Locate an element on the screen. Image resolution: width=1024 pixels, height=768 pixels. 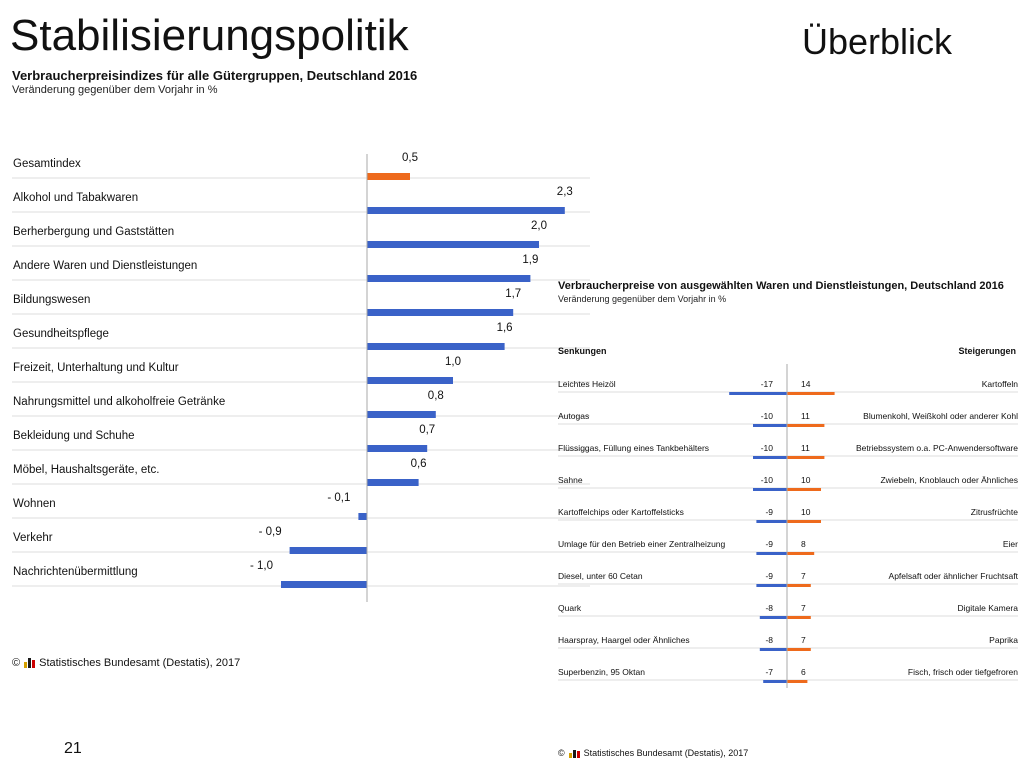
increase-label: Eier is located at coordinates (1010, 544).